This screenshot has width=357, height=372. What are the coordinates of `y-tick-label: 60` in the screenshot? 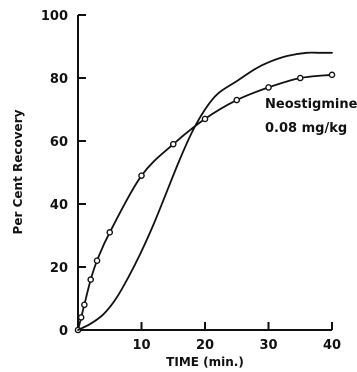 It's located at (59, 142).